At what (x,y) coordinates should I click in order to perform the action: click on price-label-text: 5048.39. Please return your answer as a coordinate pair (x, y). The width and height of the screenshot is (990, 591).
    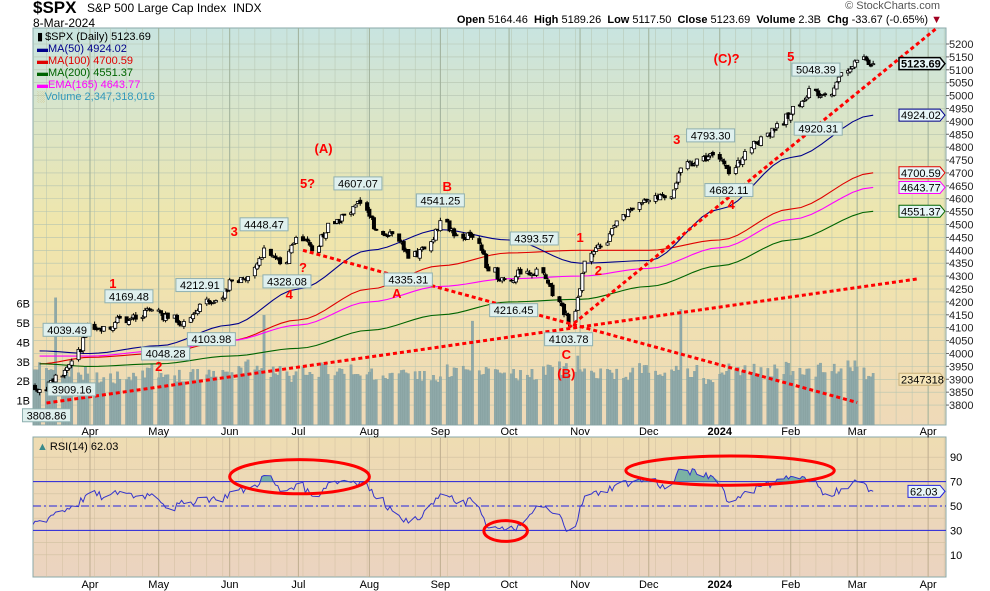
    Looking at the image, I should click on (816, 71).